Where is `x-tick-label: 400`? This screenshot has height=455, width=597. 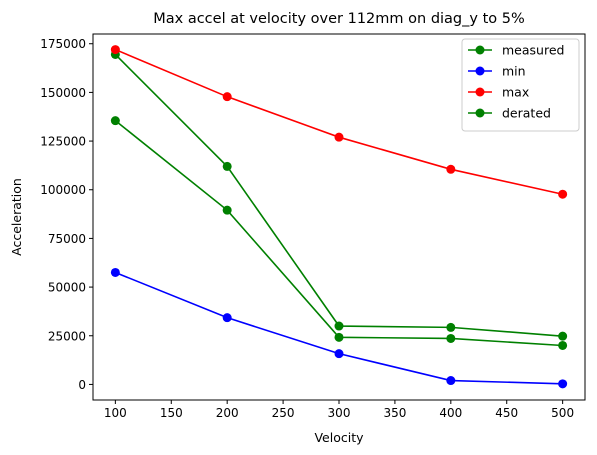 x-tick-label: 400 is located at coordinates (450, 413).